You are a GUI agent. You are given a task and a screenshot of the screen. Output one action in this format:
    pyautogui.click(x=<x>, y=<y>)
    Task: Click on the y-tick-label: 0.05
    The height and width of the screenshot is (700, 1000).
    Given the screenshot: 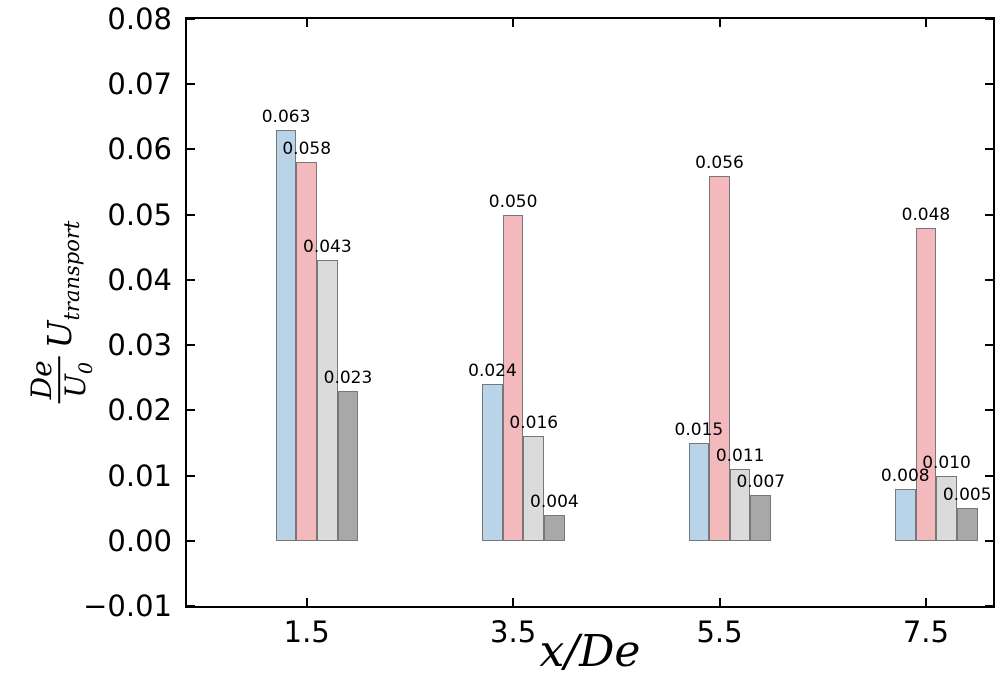 What is the action you would take?
    pyautogui.click(x=139, y=214)
    